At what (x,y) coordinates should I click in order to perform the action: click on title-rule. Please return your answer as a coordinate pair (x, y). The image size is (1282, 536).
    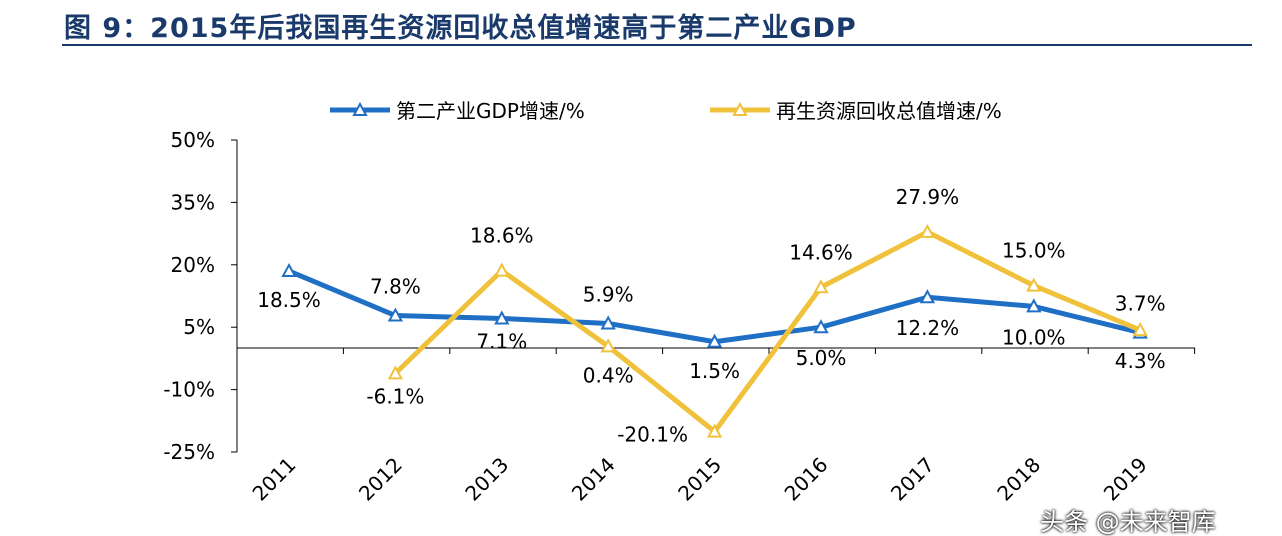
    Looking at the image, I should click on (657, 45).